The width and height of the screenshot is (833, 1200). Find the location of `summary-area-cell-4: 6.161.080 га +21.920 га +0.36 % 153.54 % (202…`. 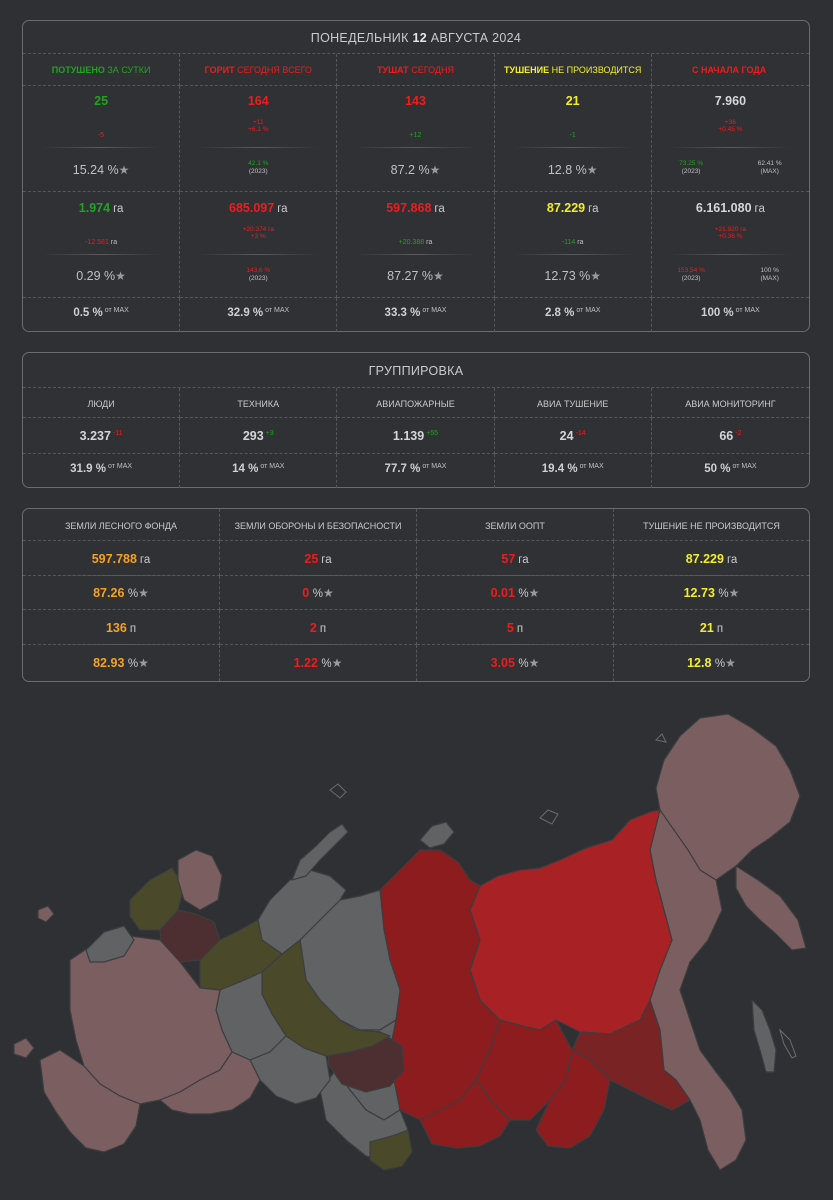

summary-area-cell-4: 6.161.080 га +21.920 га +0.36 % 153.54 % (202… is located at coordinates (730, 245).